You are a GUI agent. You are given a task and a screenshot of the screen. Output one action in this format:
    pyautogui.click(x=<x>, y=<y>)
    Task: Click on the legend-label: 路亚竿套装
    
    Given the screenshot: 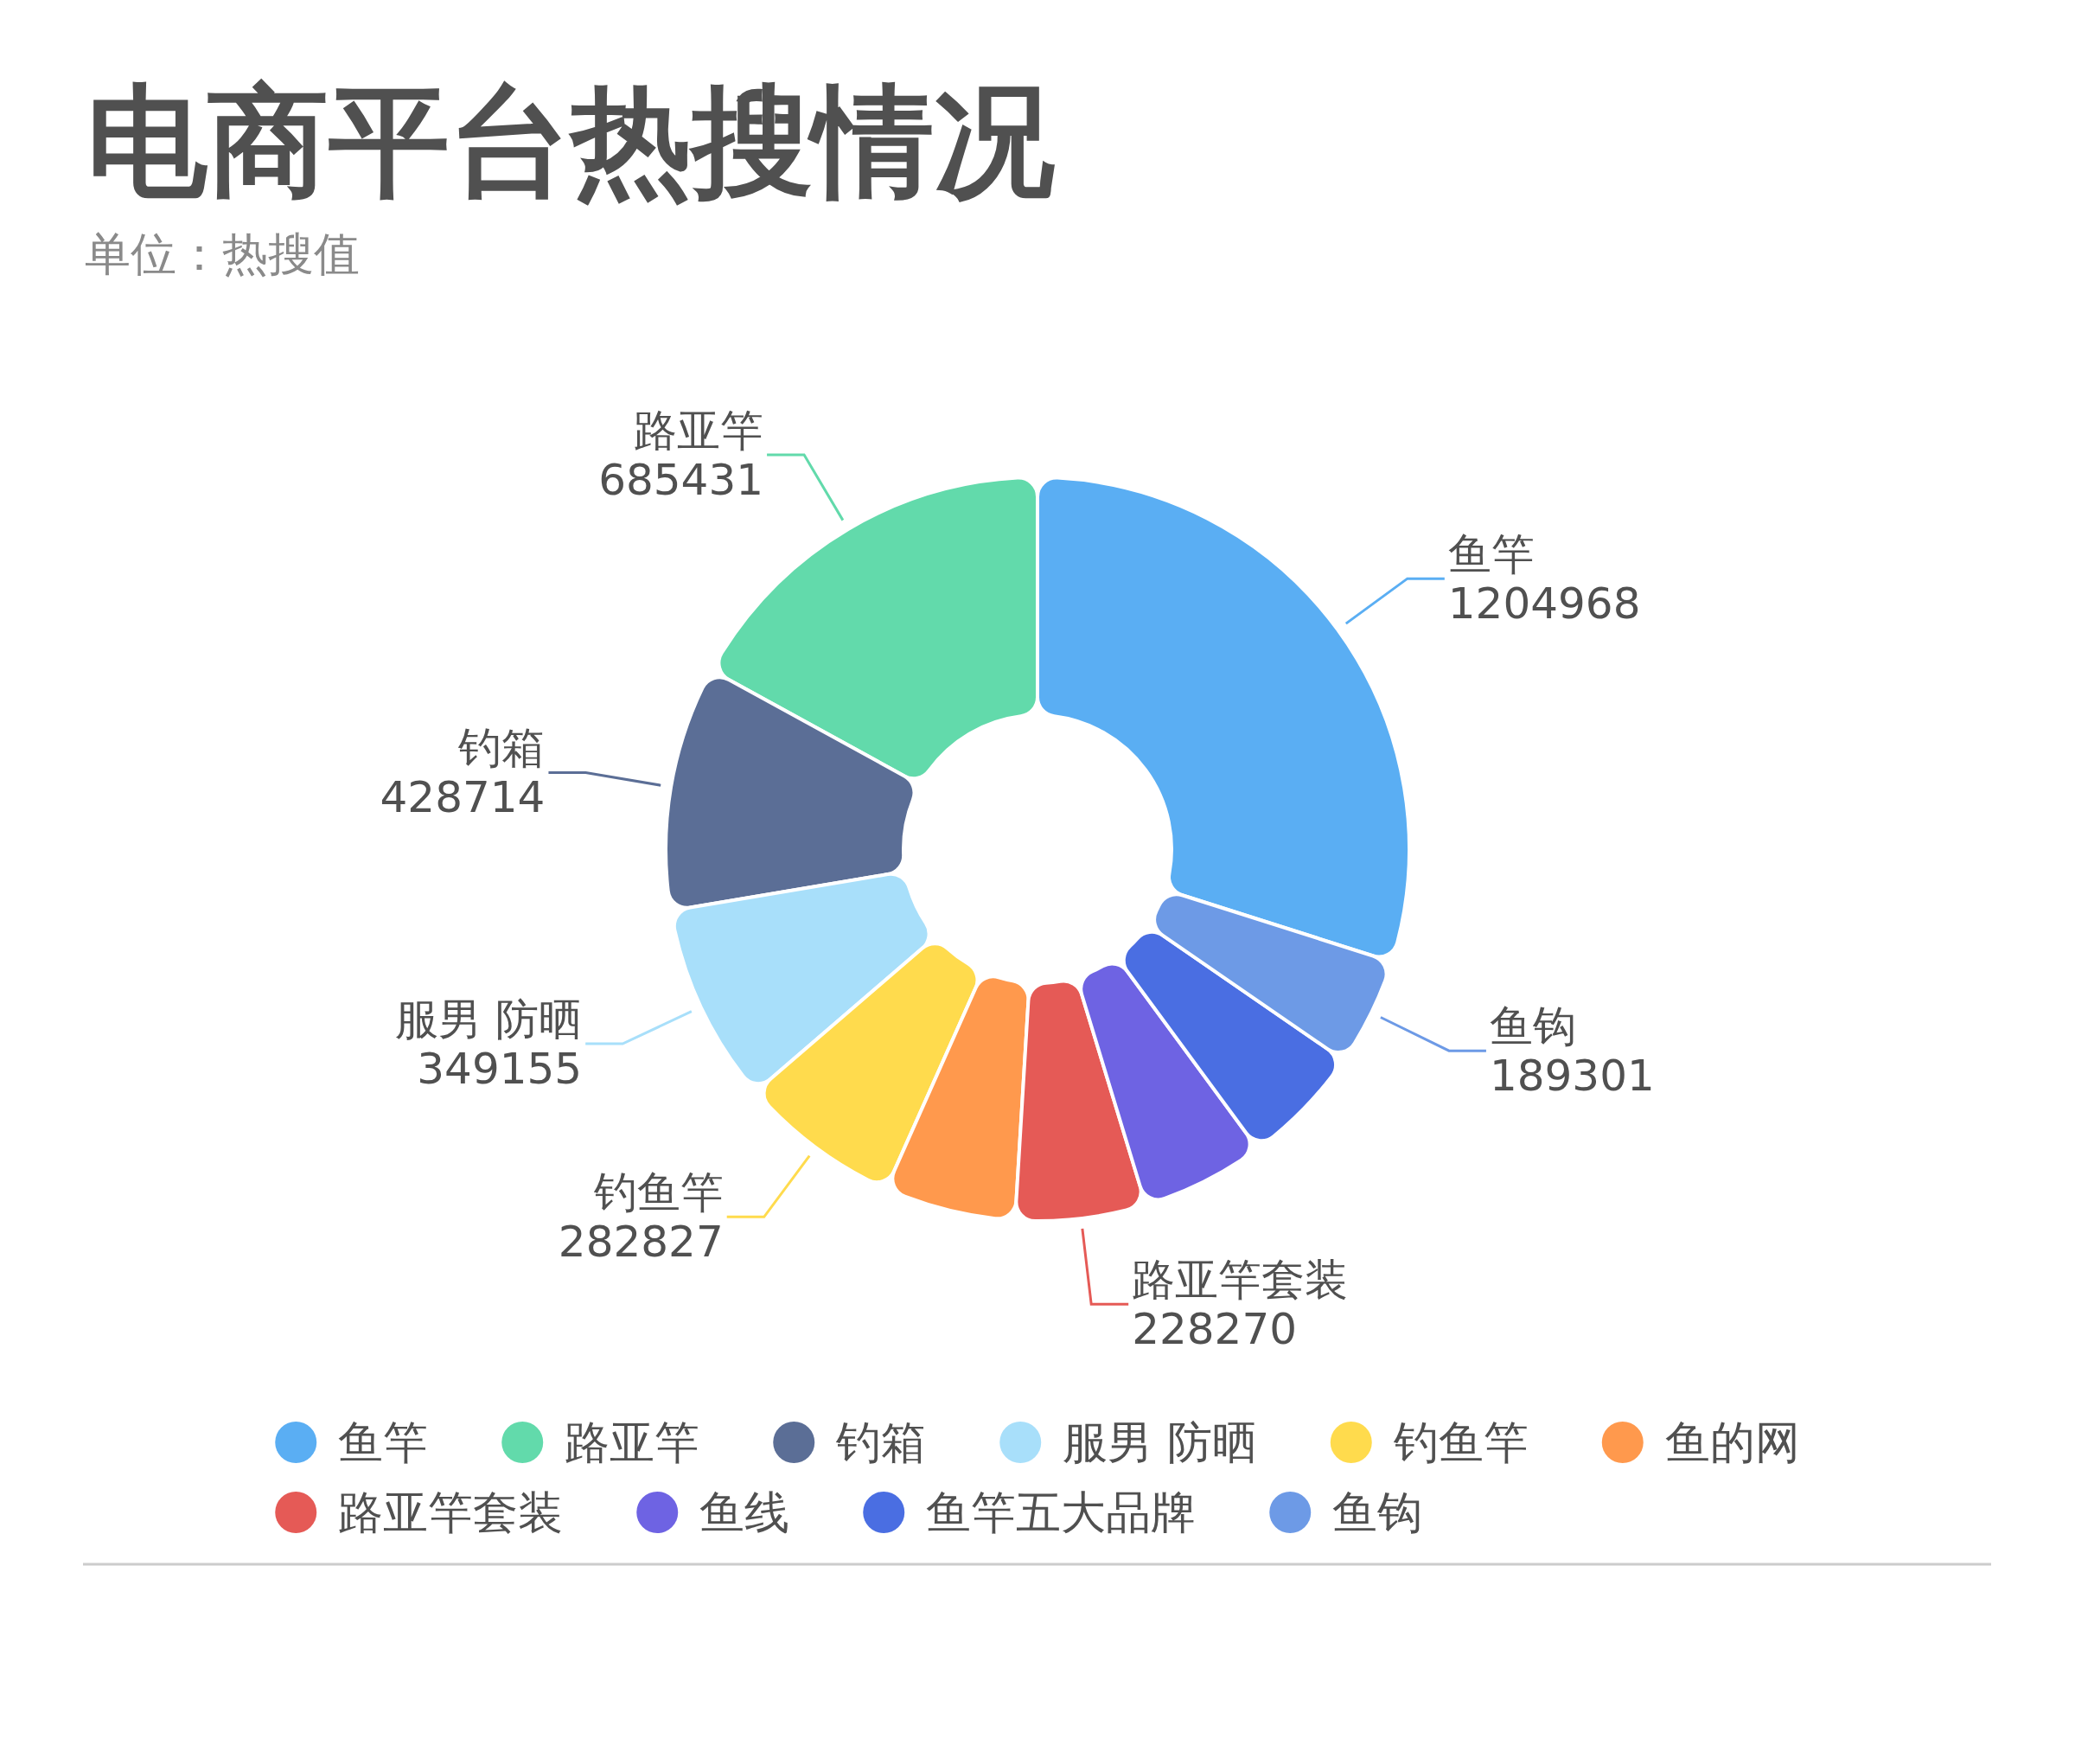 What is the action you would take?
    pyautogui.click(x=451, y=1512)
    